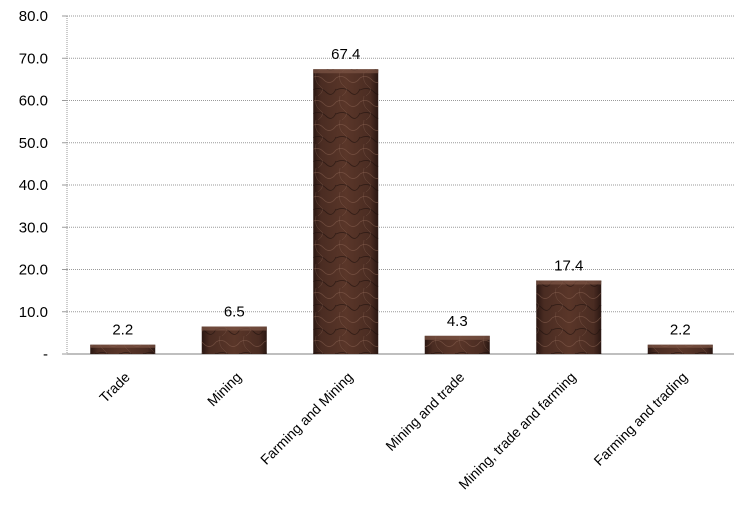 This screenshot has height=527, width=734. Describe the element at coordinates (517, 431) in the screenshot. I see `category-label: Mining, trade and farming` at that location.